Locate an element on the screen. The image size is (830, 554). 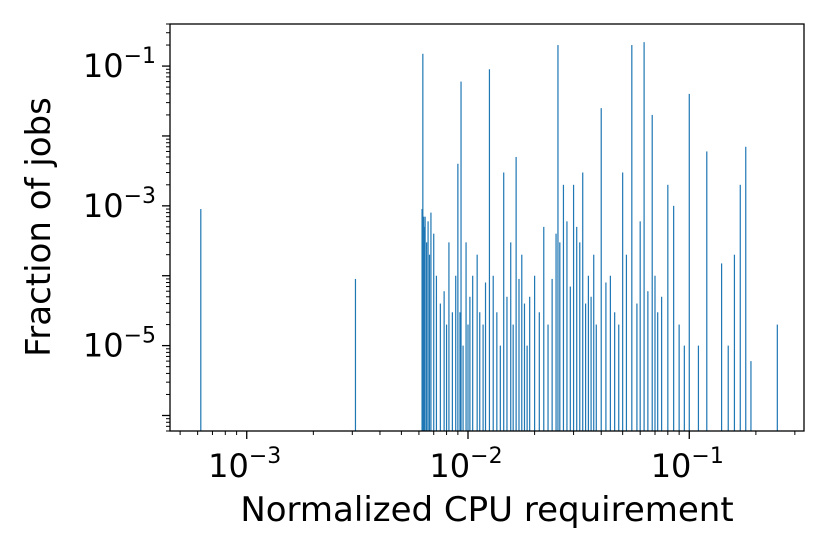
x-tick-label: 10⁻³ is located at coordinates (244, 464).